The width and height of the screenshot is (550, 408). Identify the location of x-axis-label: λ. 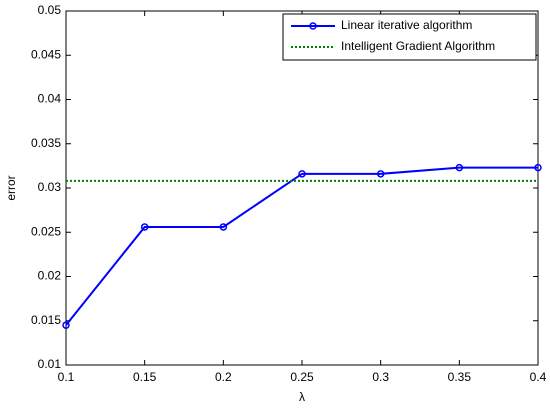
(302, 397).